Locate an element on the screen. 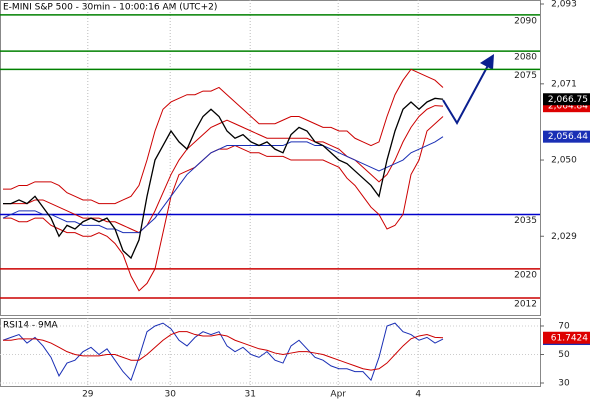 This screenshot has height=404, width=590. x-tick-label: 29 is located at coordinates (88, 395).